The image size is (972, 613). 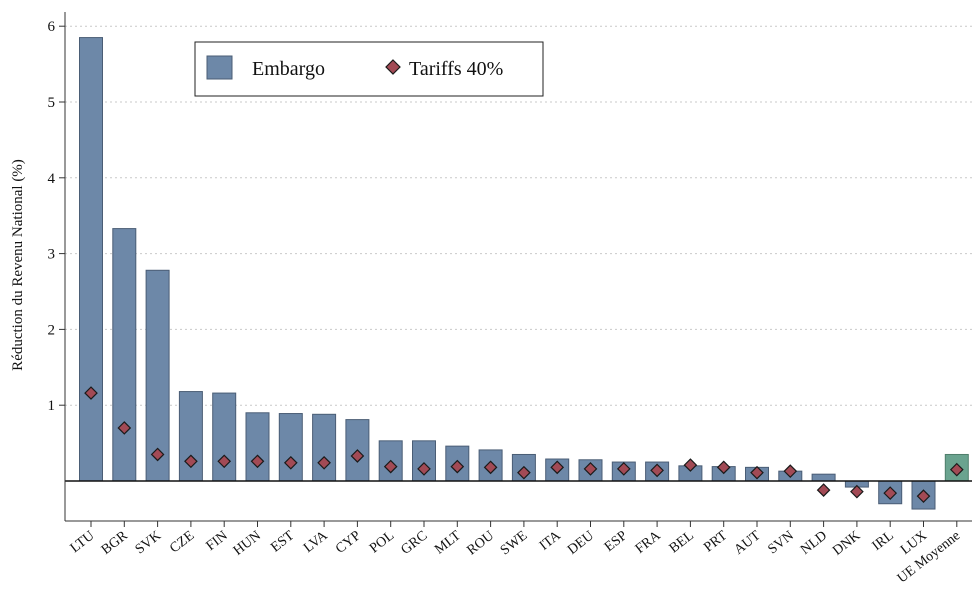 I want to click on y-axis-title: Réduction du Revenu National (%), so click(x=18, y=265).